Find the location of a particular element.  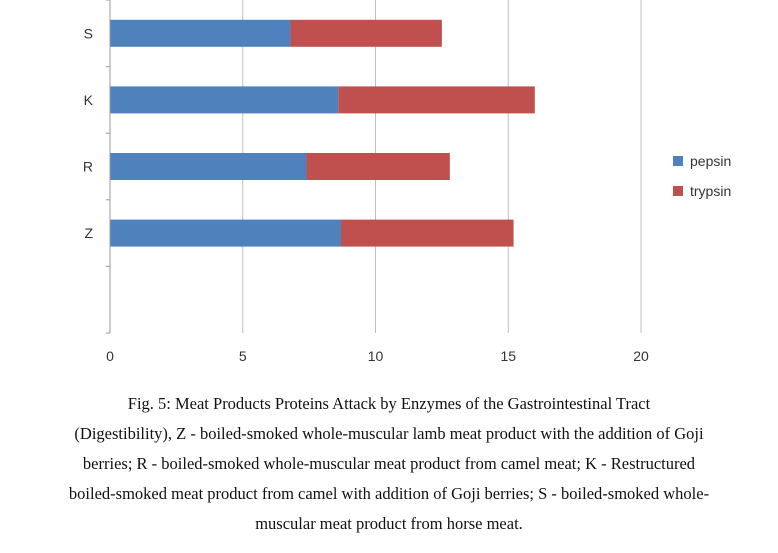

bar-trypsin-K is located at coordinates (436, 100).